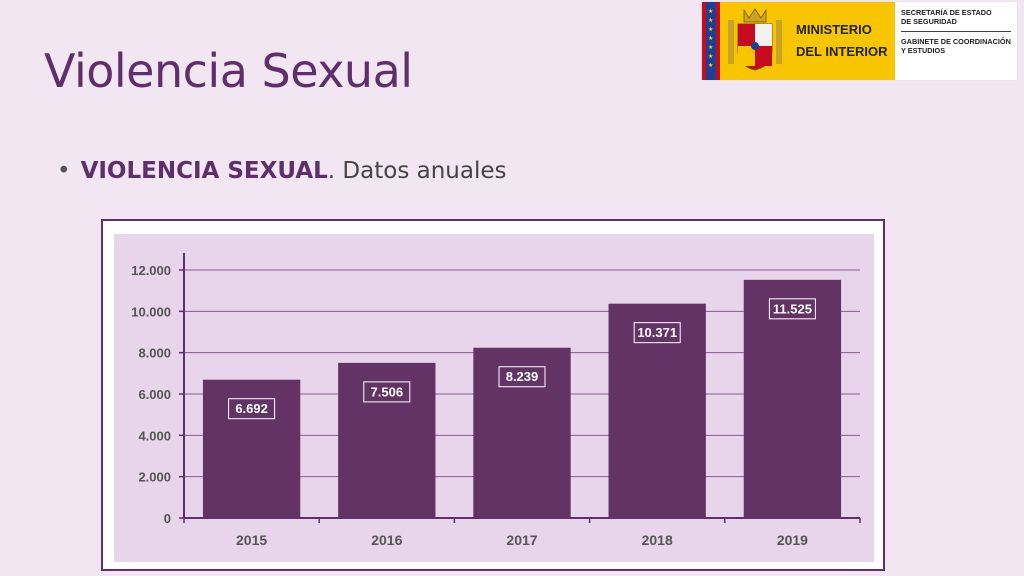 Image resolution: width=1024 pixels, height=576 pixels. What do you see at coordinates (154, 394) in the screenshot?
I see `y-tick-label: 6.000` at bounding box center [154, 394].